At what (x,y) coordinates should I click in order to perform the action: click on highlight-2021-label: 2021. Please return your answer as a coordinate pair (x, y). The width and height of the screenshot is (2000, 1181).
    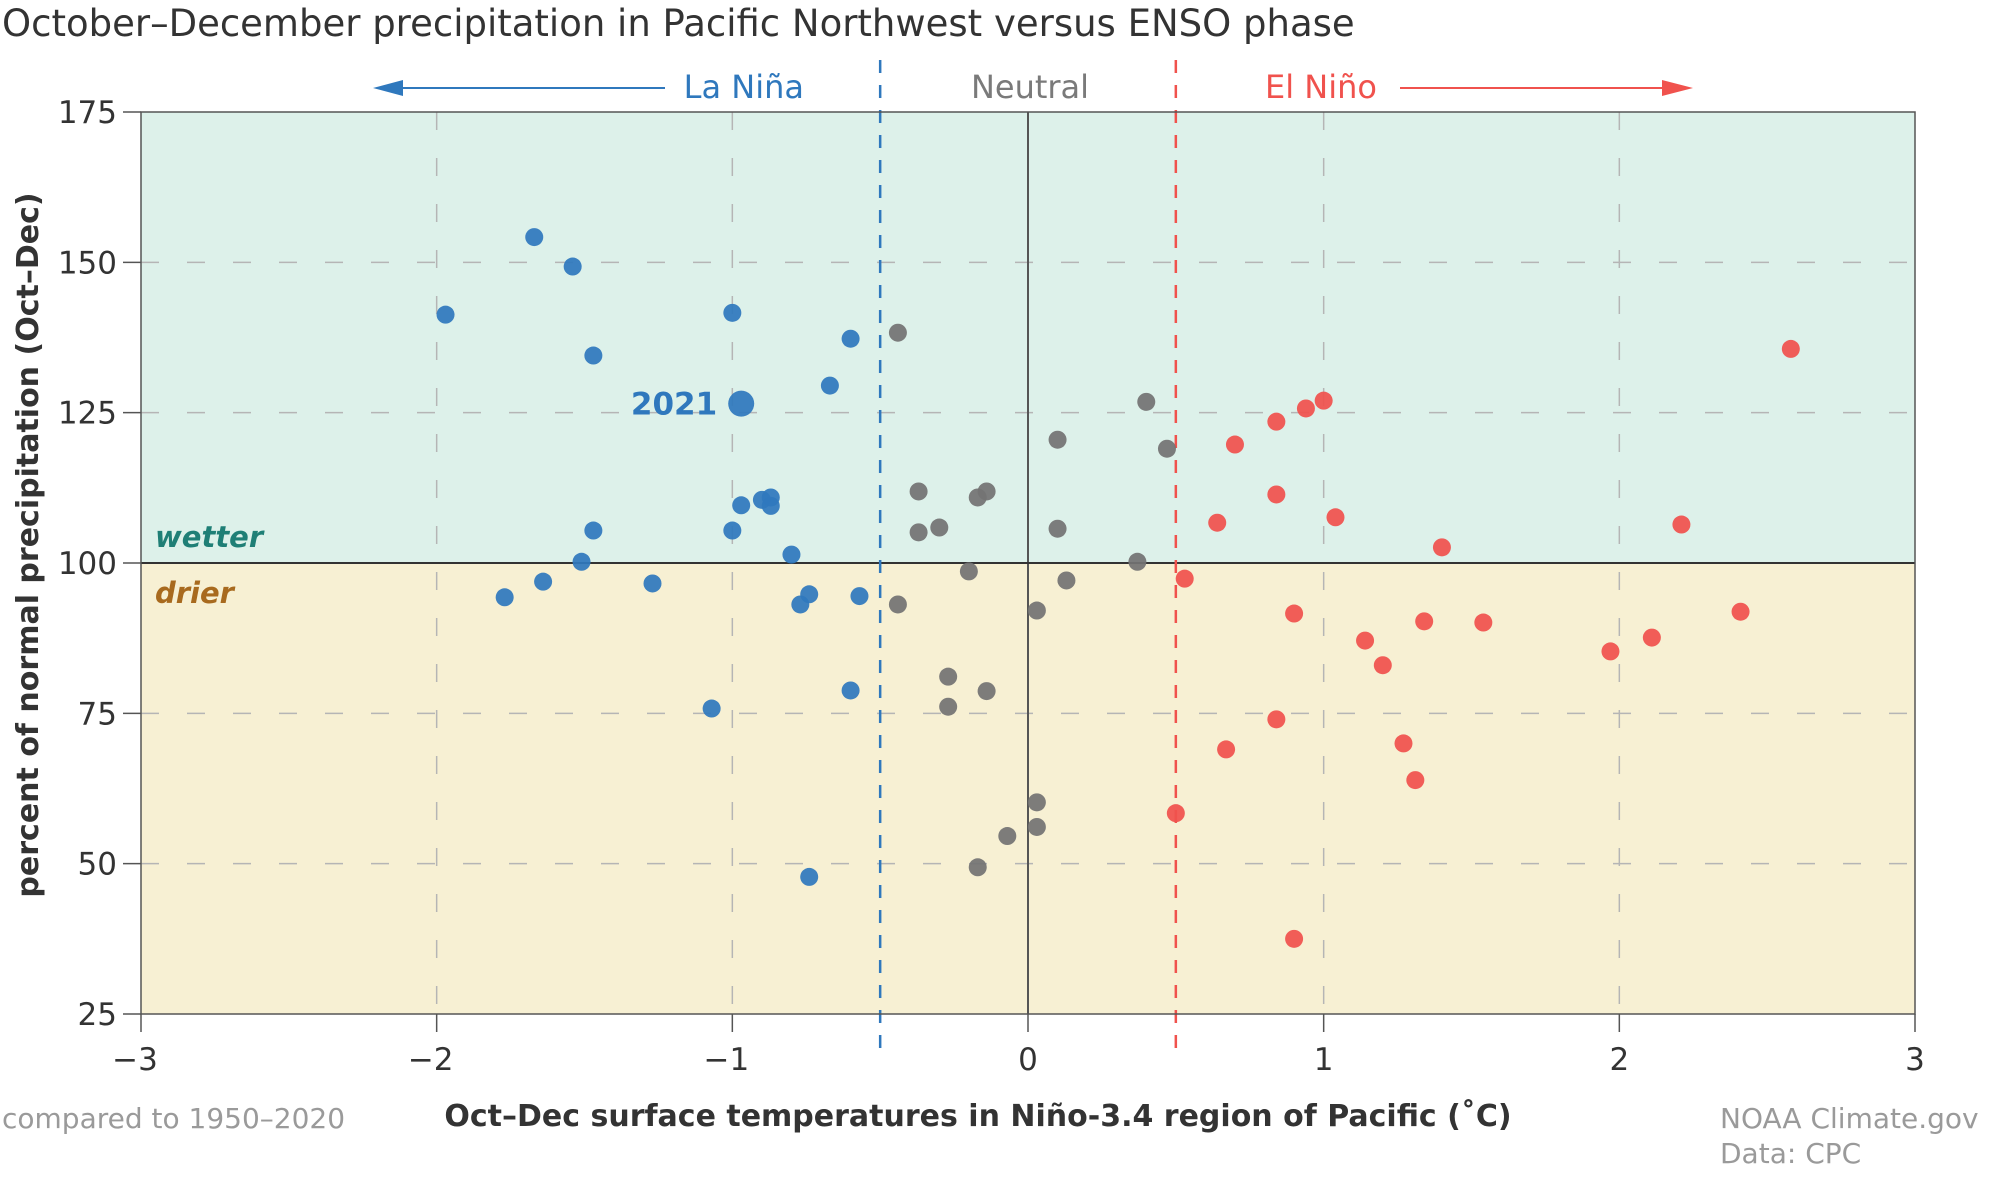
    Looking at the image, I should click on (674, 405).